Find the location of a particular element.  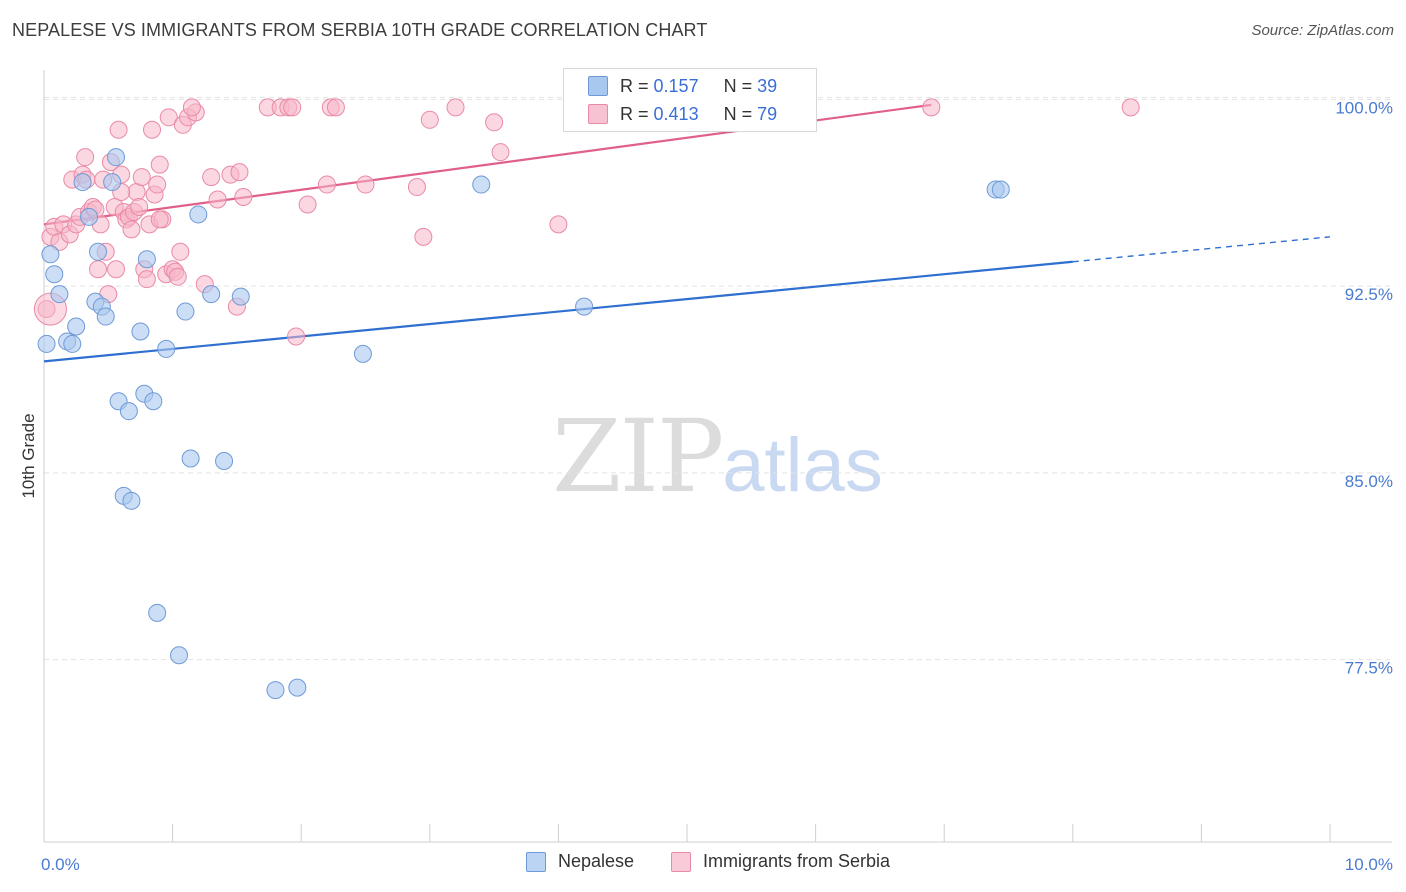

bottom-legend: Nepalese Immigrants from Serbia is located at coordinates (703, 864).